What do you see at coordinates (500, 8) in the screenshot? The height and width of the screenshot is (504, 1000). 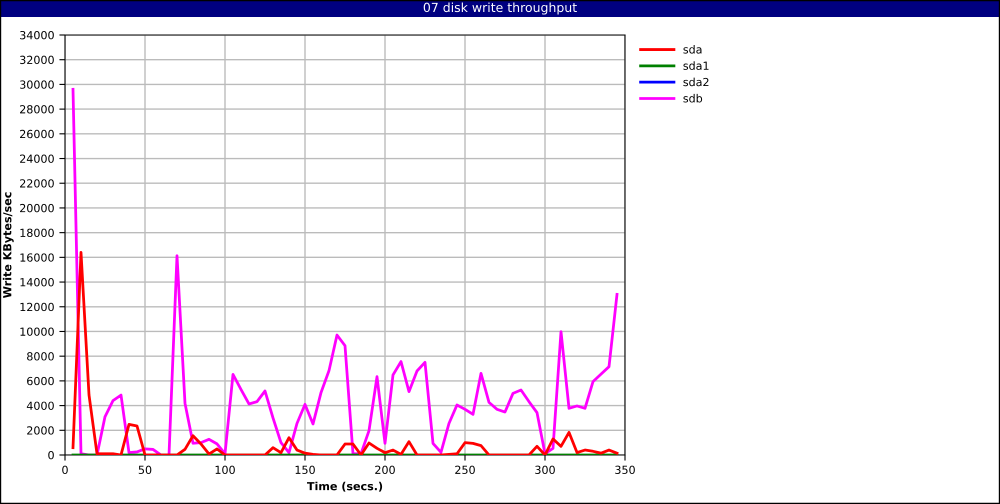 I see `chart-title: 07 disk write throughput` at bounding box center [500, 8].